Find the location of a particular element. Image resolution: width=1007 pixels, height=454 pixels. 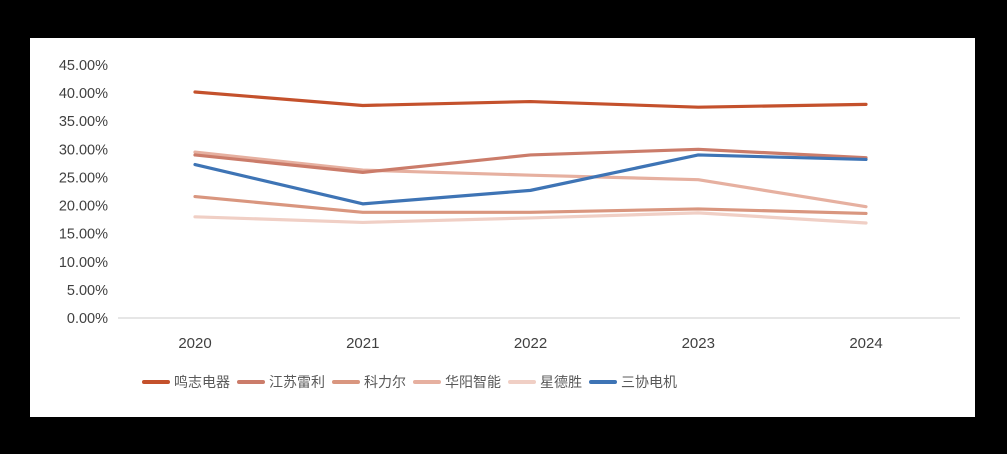

legend-label: 江苏雷利 is located at coordinates (297, 383).